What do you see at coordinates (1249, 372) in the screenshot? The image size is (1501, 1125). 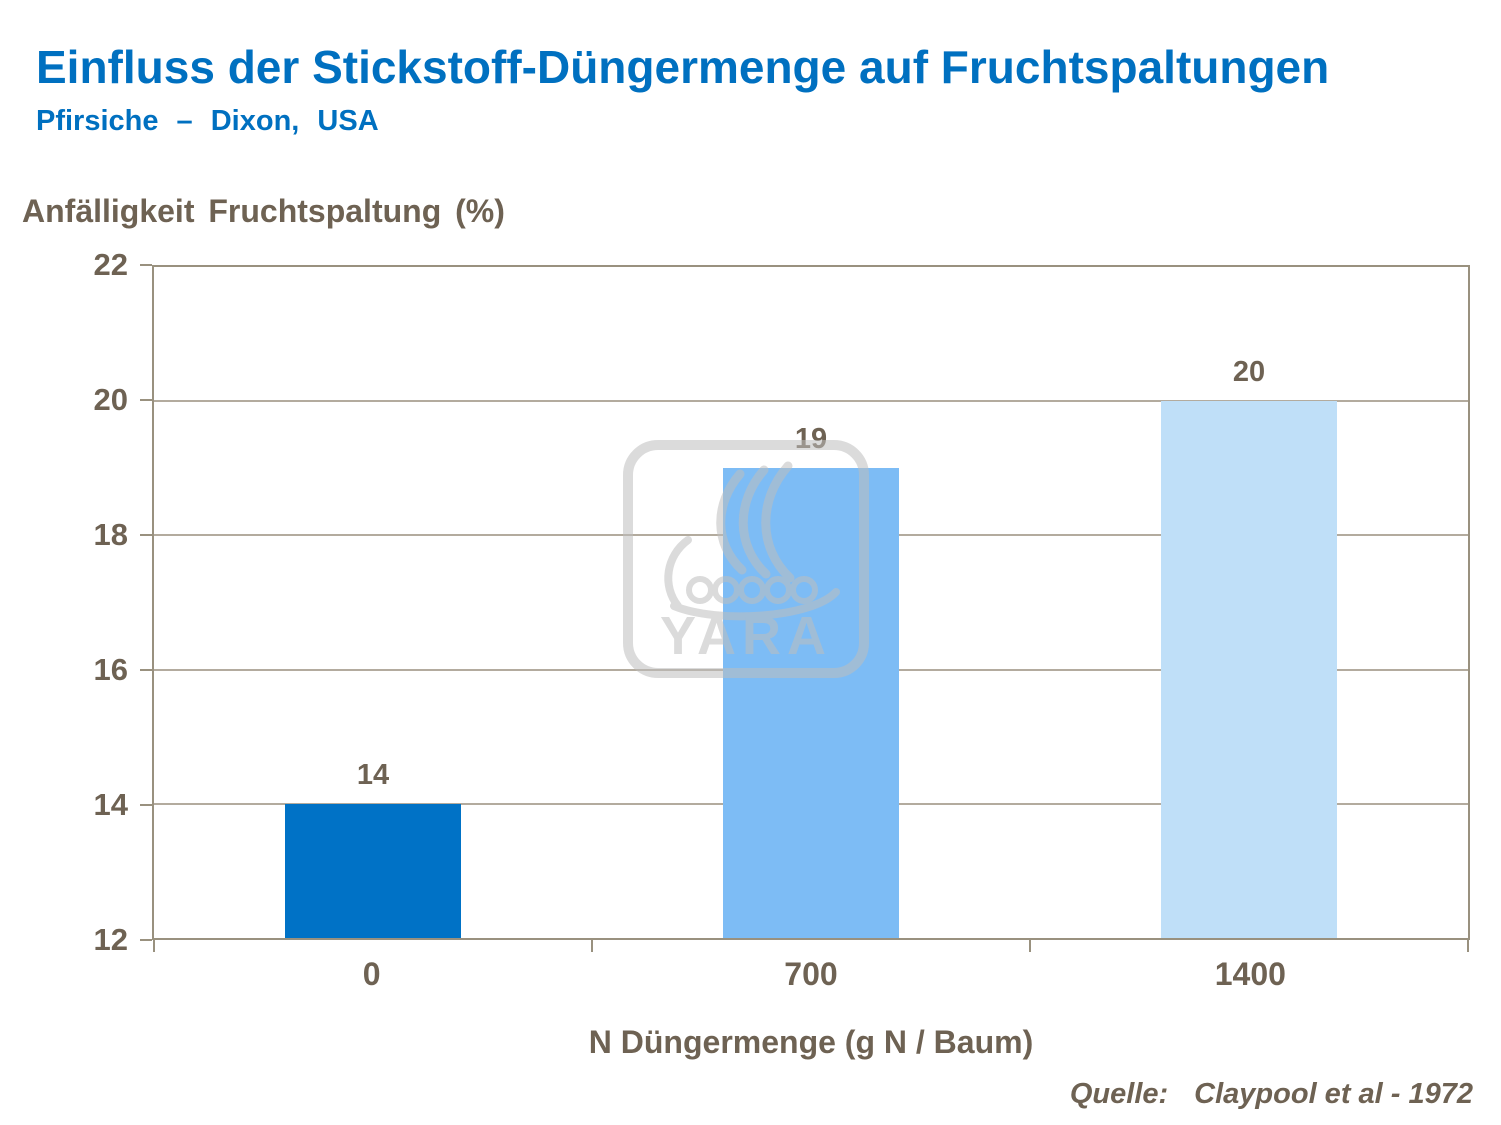 I see `bar-value-label-1400: 20` at bounding box center [1249, 372].